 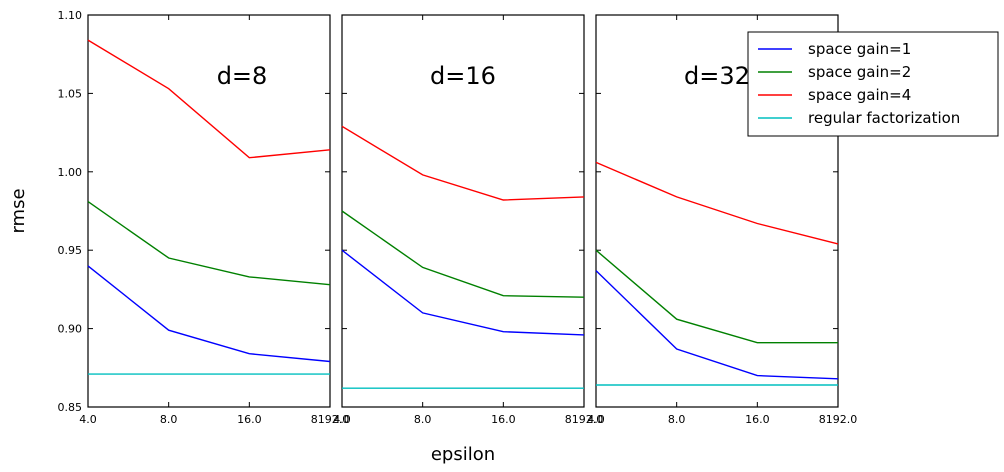 I want to click on y-tick-label: 1.05, so click(x=70, y=93).